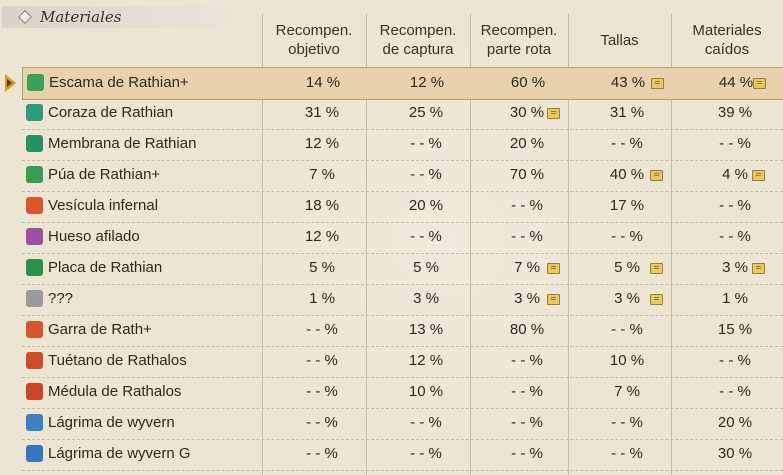  I want to click on red-claw-icon, so click(34, 329).